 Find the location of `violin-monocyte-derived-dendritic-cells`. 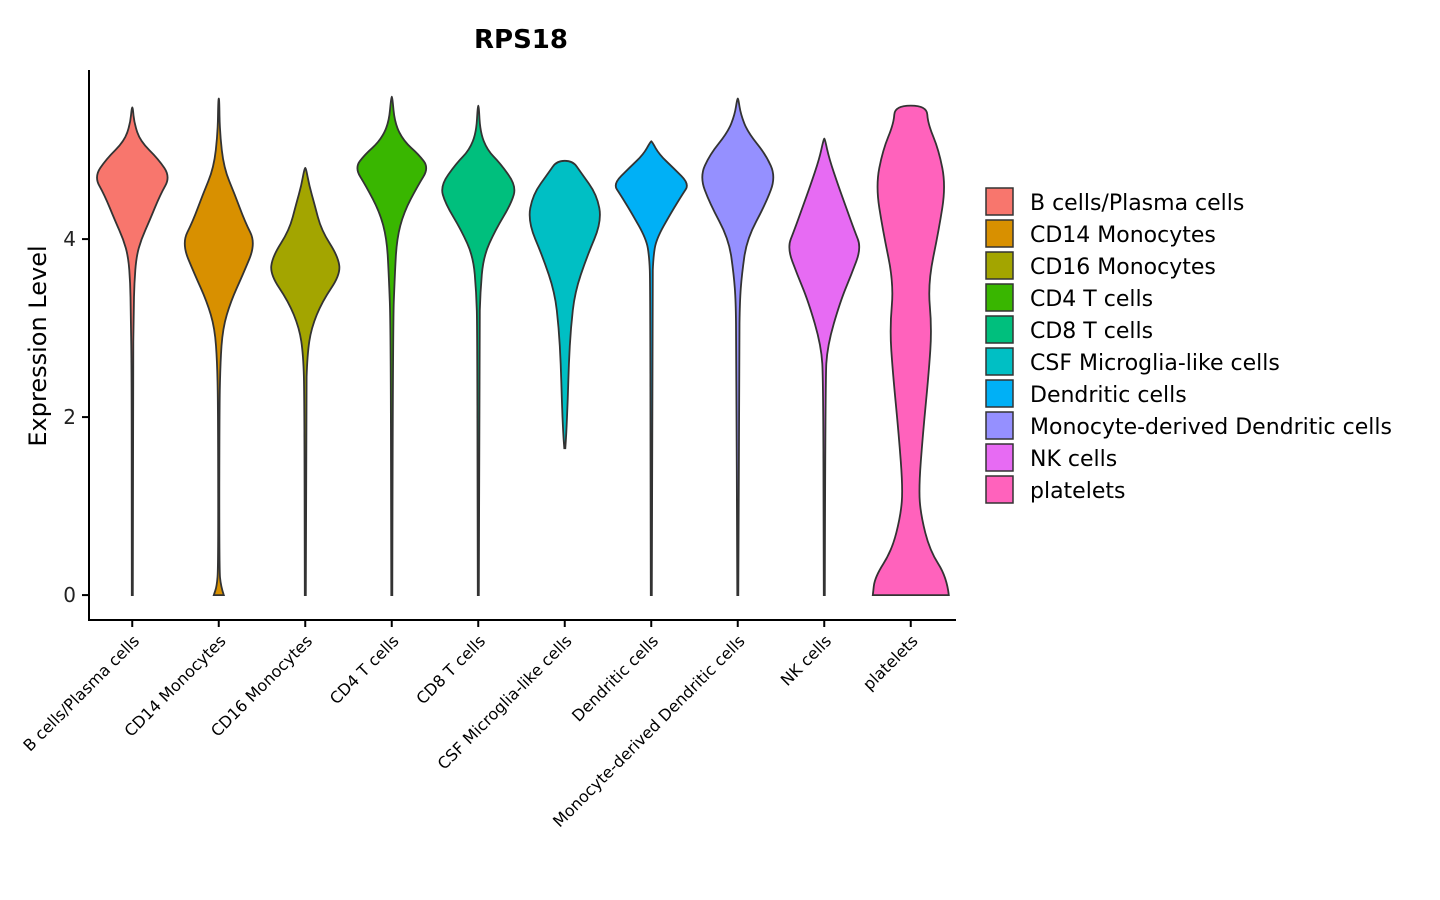

violin-monocyte-derived-dendritic-cells is located at coordinates (738, 346).